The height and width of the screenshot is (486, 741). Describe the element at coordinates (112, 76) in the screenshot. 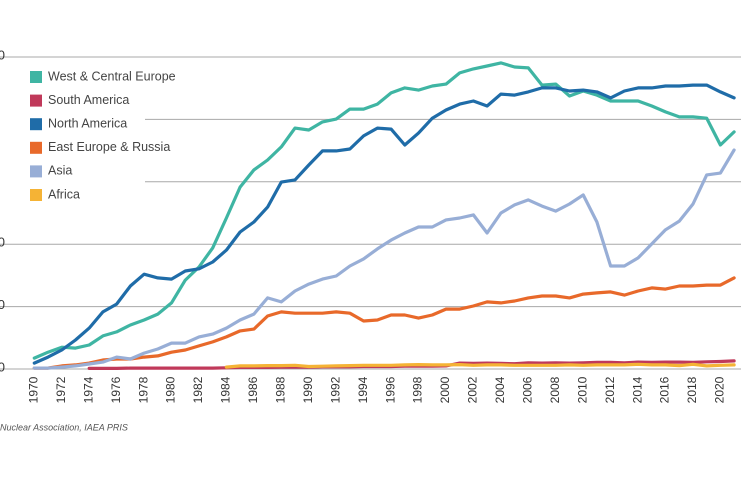

I see `legend-label: West & Central Europe` at that location.